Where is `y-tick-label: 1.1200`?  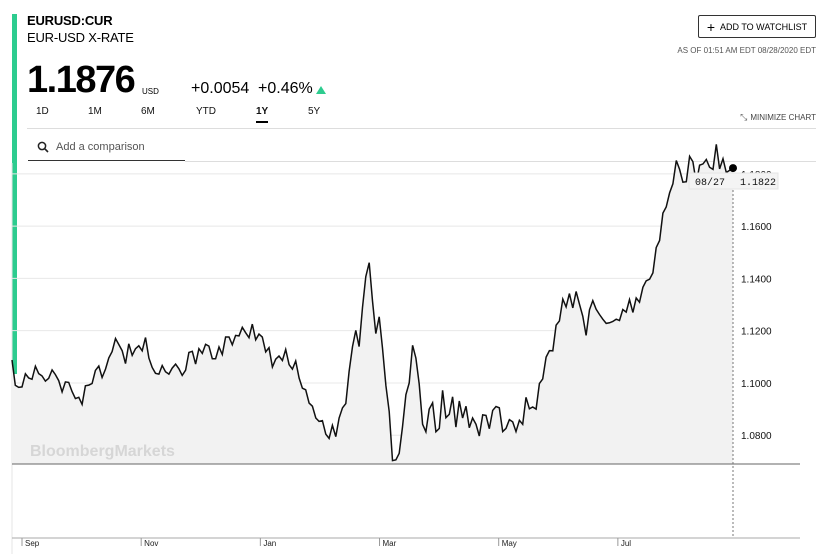
y-tick-label: 1.1200 is located at coordinates (756, 332).